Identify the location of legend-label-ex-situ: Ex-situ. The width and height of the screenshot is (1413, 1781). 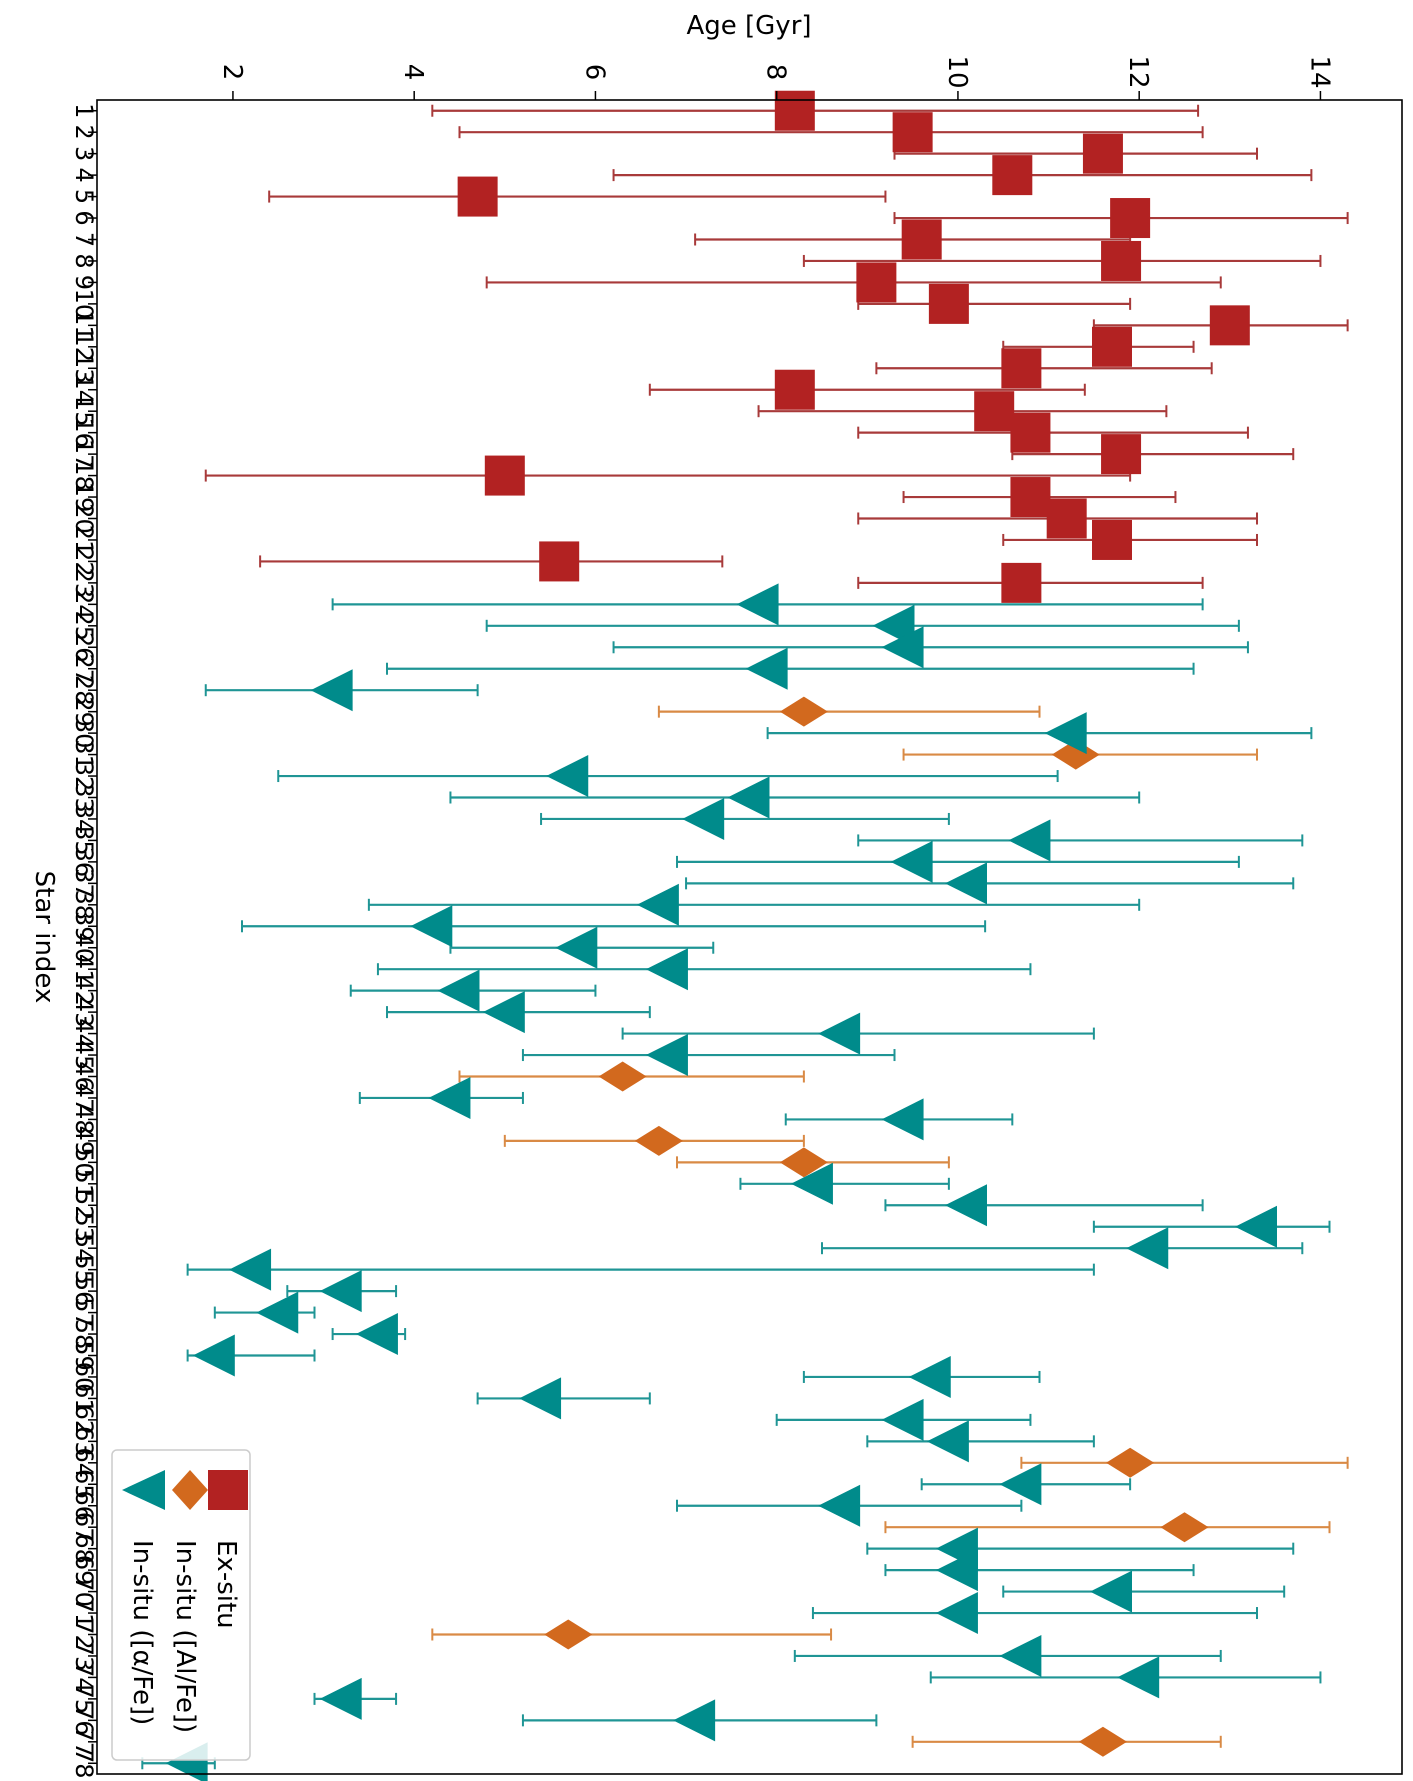
(226, 1584).